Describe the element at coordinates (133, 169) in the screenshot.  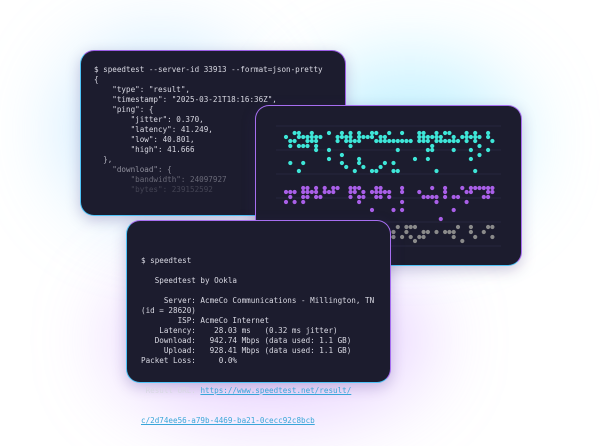
I see `json-line: "download": {` at that location.